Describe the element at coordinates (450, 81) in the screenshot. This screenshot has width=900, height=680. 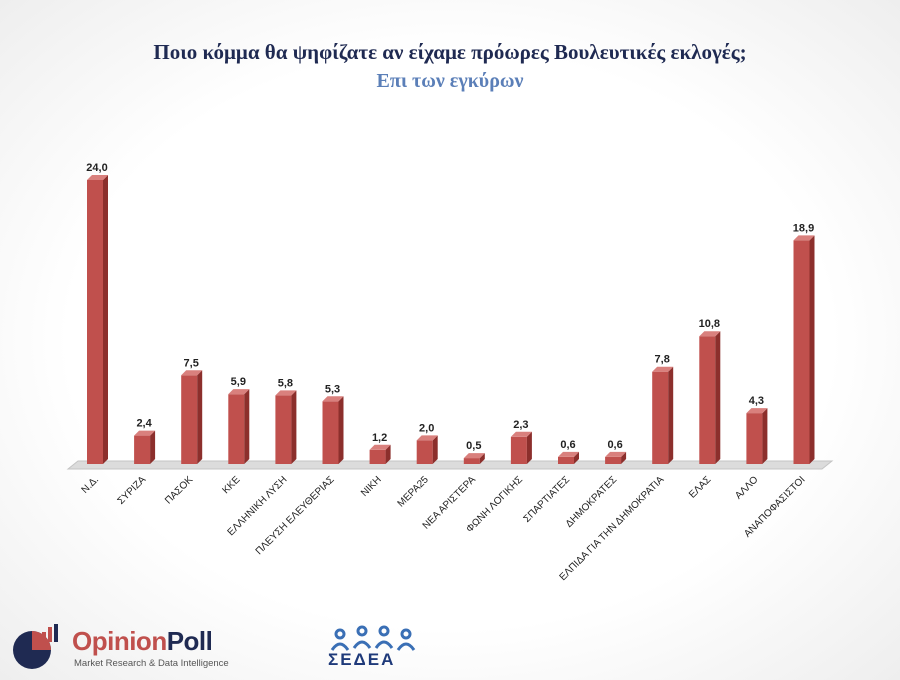
I see `chart-subtitle: Επι των εγκύρων` at that location.